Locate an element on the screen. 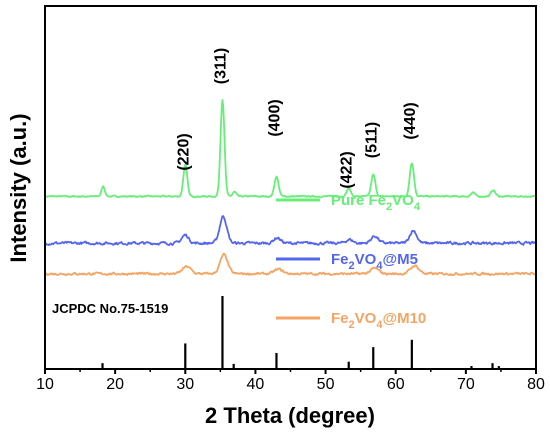 This screenshot has width=550, height=438. peak-label: (400) is located at coordinates (274, 117).